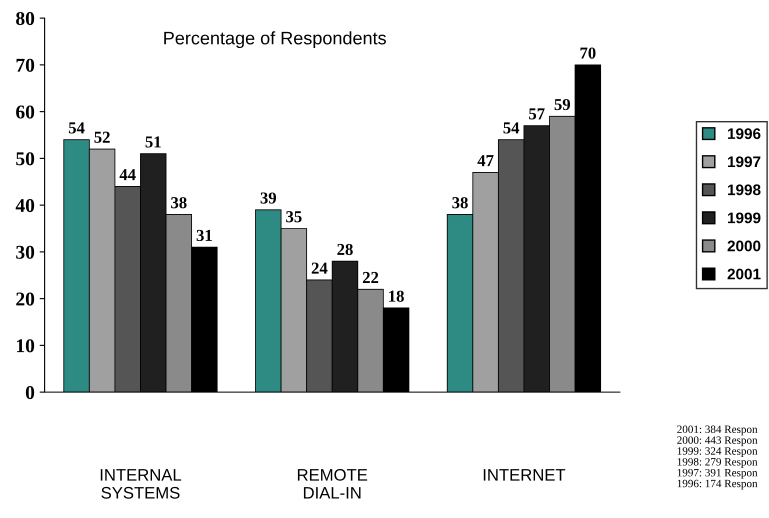 This screenshot has height=518, width=769. I want to click on data-label: 24, so click(320, 268).